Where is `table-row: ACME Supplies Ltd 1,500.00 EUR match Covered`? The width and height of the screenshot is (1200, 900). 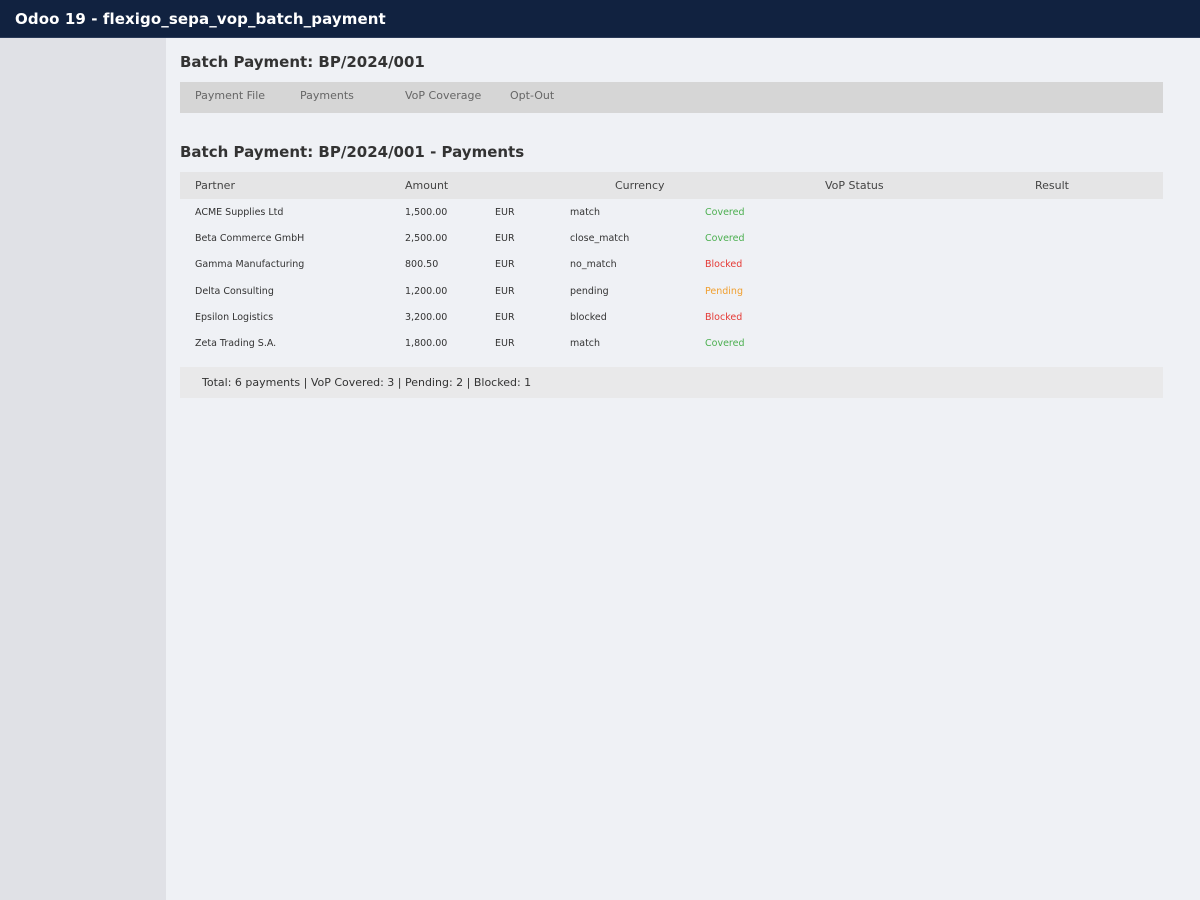 table-row: ACME Supplies Ltd 1,500.00 EUR match Covered is located at coordinates (671, 214).